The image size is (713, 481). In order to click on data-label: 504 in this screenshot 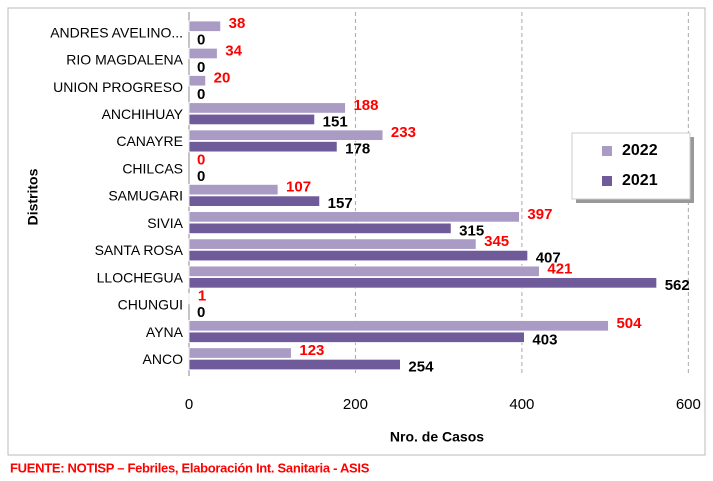, I will do `click(629, 323)`.